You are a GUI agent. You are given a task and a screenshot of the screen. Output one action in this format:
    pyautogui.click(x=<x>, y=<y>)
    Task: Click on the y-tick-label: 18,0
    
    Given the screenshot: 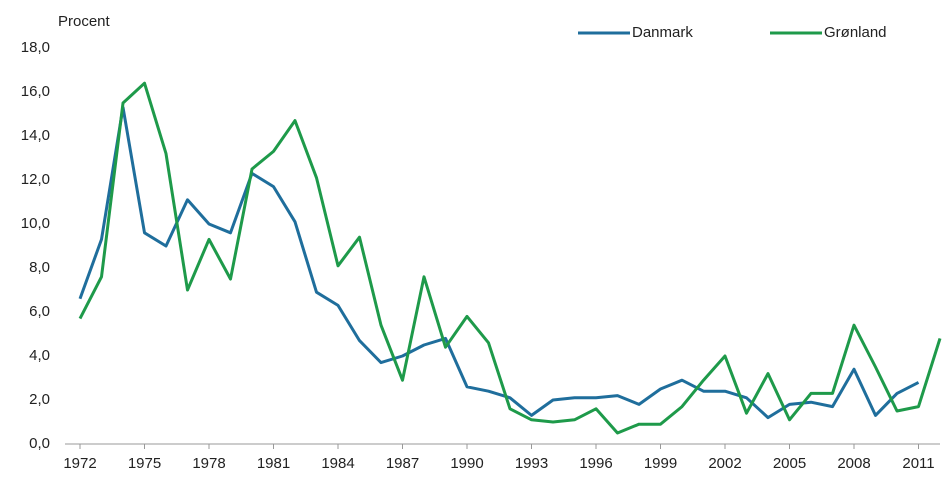 What is the action you would take?
    pyautogui.click(x=35, y=47)
    